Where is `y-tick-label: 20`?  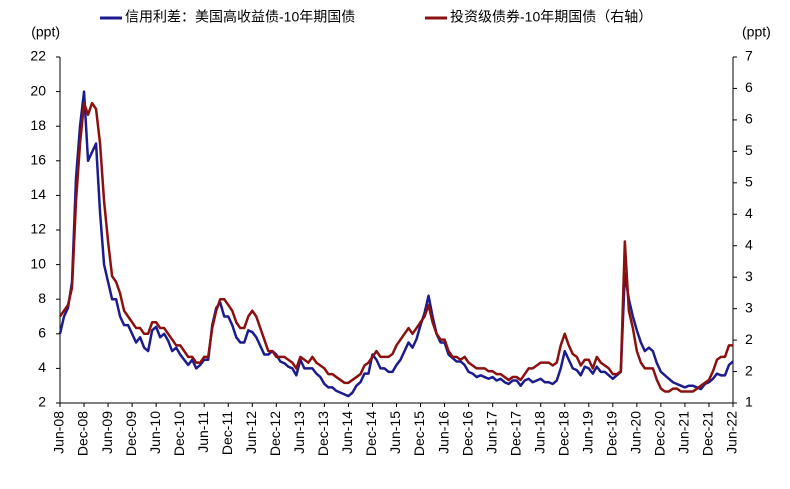
y-tick-label: 20 is located at coordinates (38, 90).